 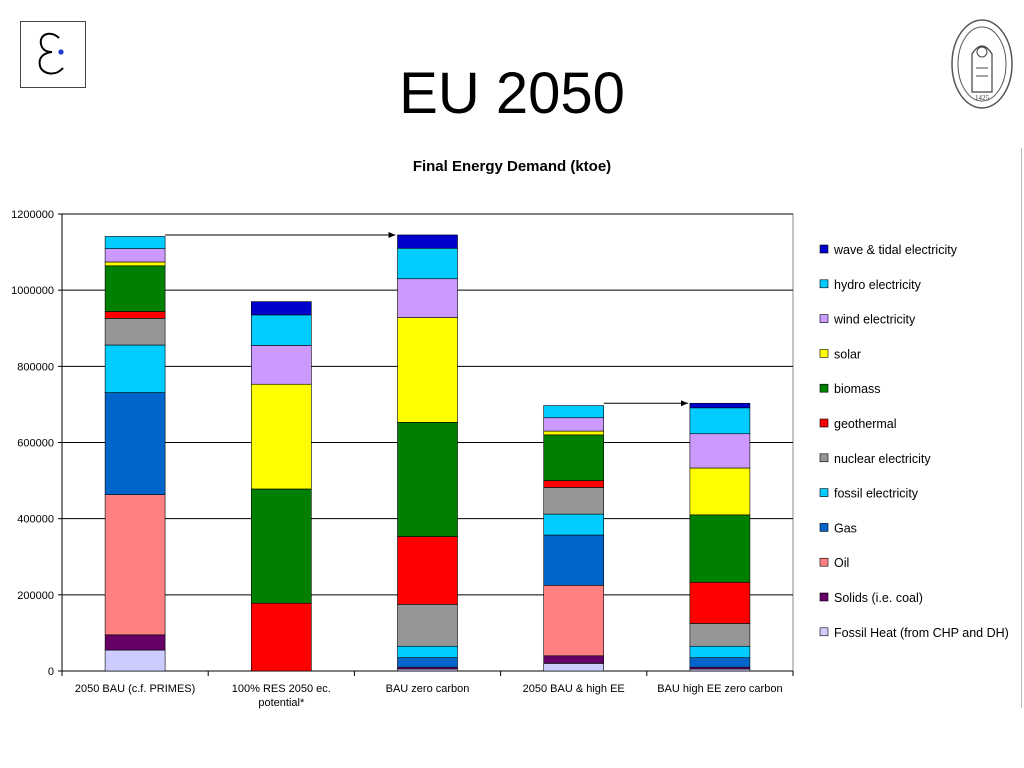 I want to click on legend-label: fossil electricity, so click(x=876, y=494).